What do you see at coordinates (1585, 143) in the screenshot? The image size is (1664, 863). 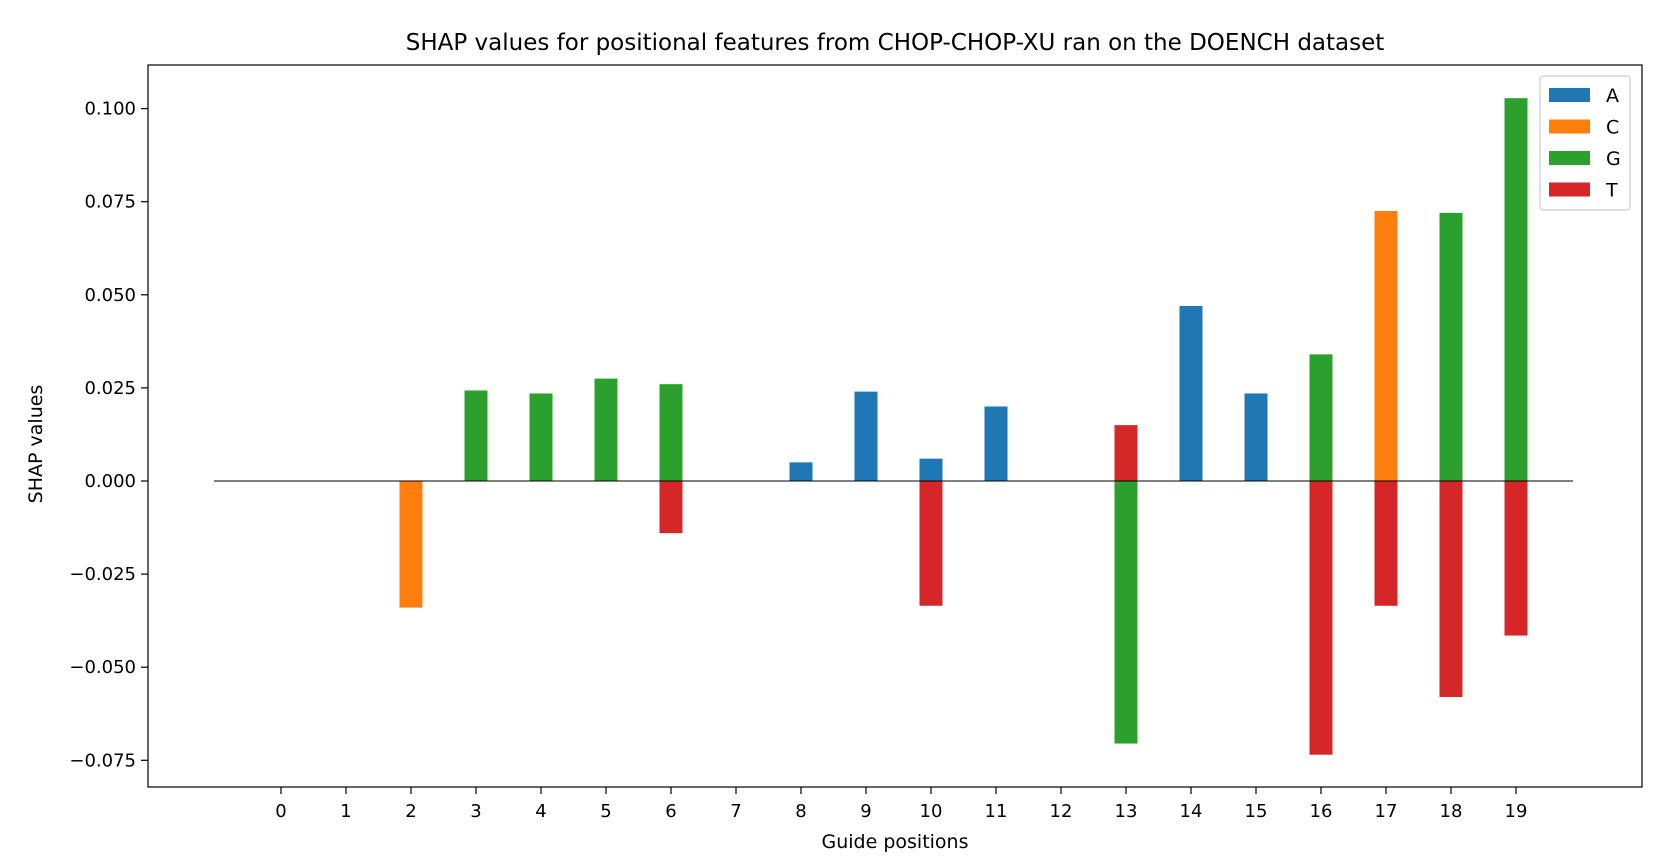 I see `legend-box` at bounding box center [1585, 143].